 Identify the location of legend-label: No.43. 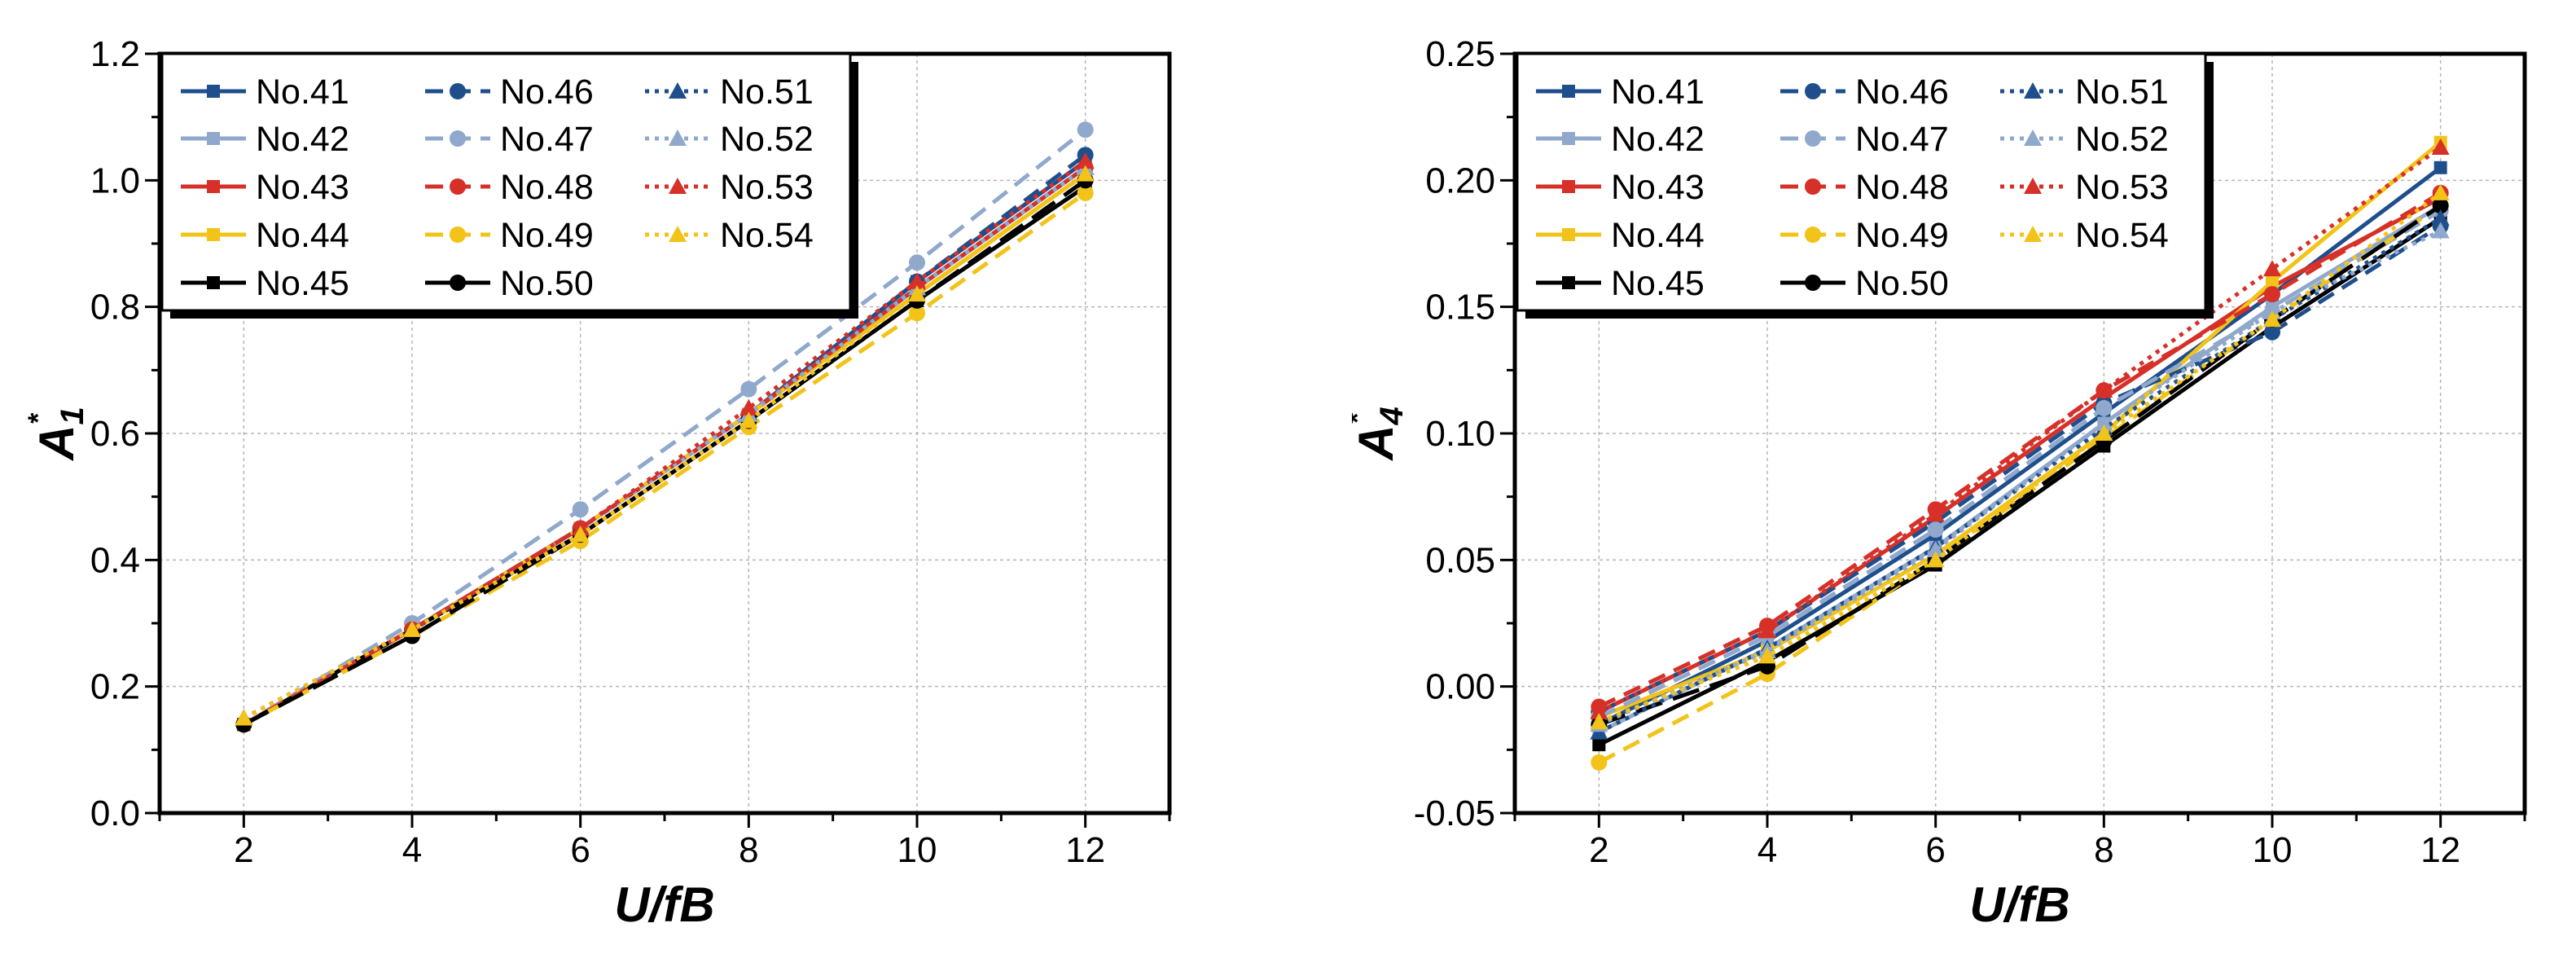
(302, 187).